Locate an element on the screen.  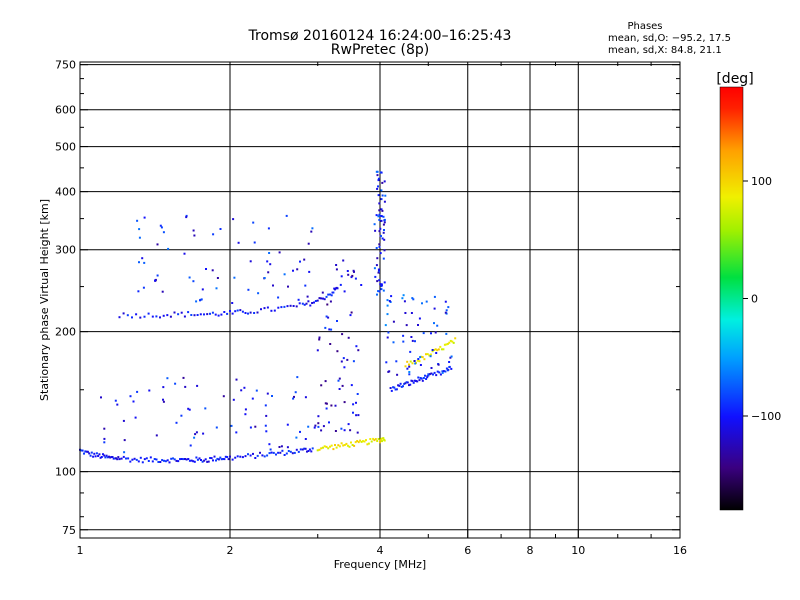
colorbar is located at coordinates (731, 298).